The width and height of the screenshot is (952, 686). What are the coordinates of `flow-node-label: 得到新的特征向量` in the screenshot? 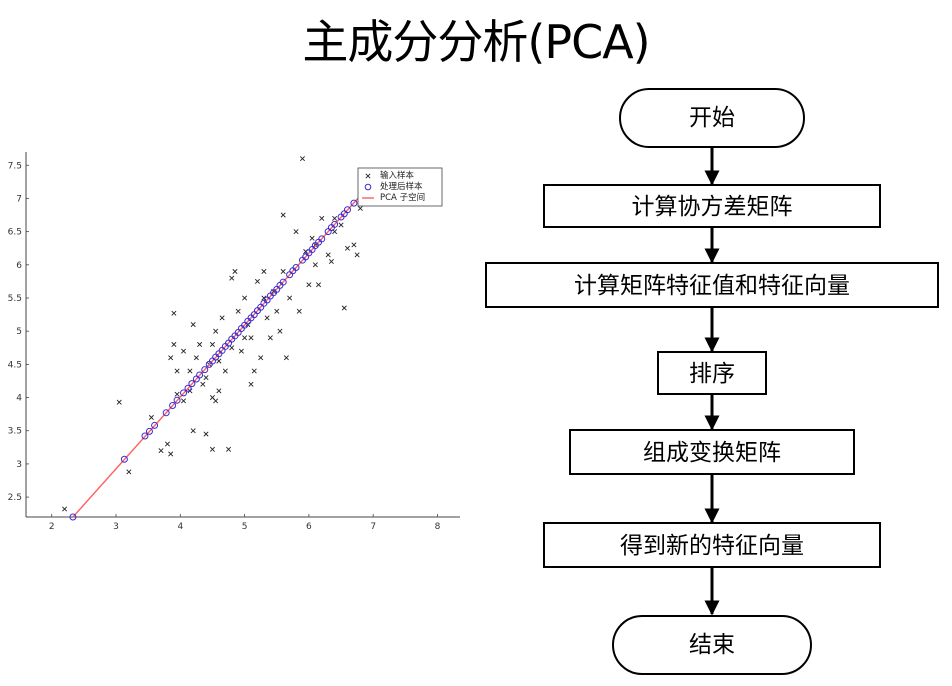 It's located at (712, 546).